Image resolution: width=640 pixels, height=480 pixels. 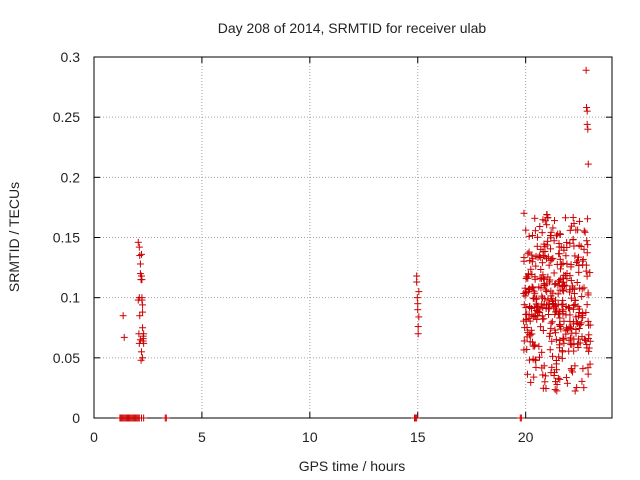 I want to click on y-tick-label: 0.25, so click(x=66, y=117).